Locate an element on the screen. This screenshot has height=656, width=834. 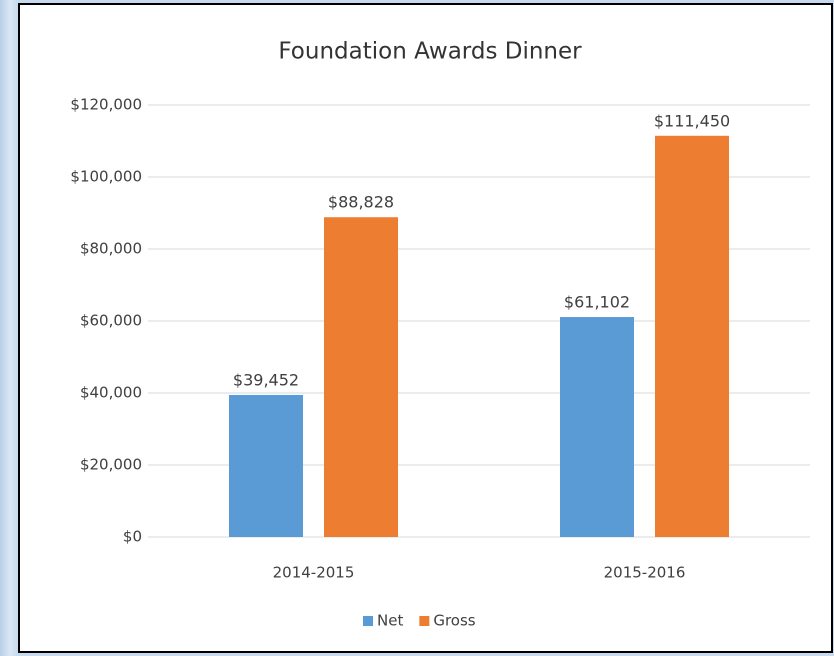
value-label: $39,452 is located at coordinates (266, 379).